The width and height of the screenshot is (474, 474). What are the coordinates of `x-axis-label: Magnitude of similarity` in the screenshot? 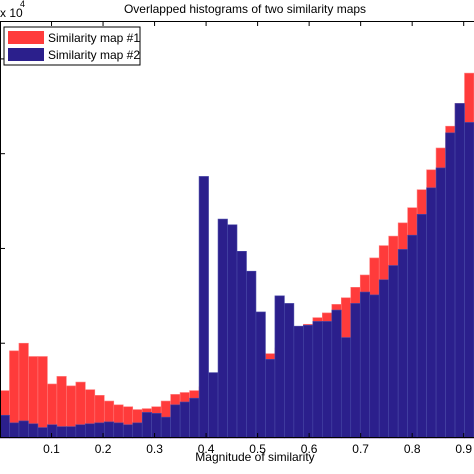 It's located at (254, 457).